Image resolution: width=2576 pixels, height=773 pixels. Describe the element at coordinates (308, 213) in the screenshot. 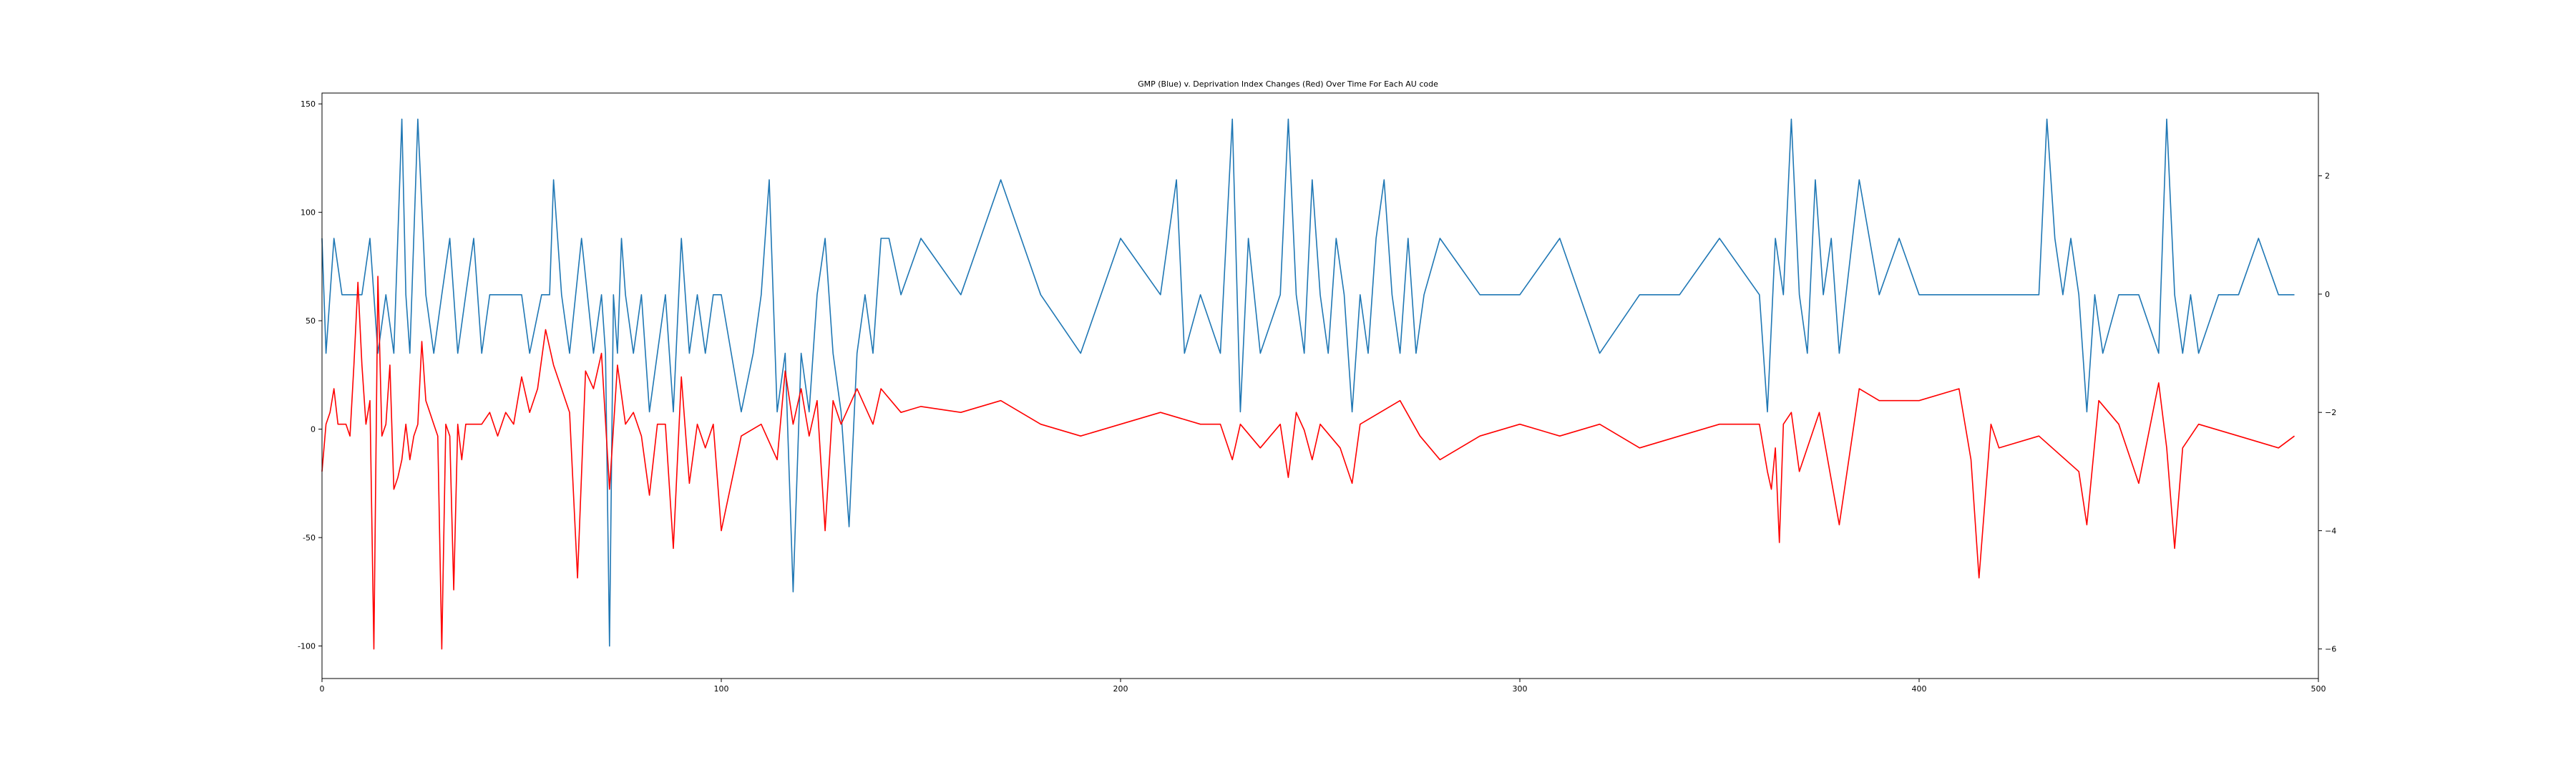

I see `y-left-tick-label: 100` at that location.